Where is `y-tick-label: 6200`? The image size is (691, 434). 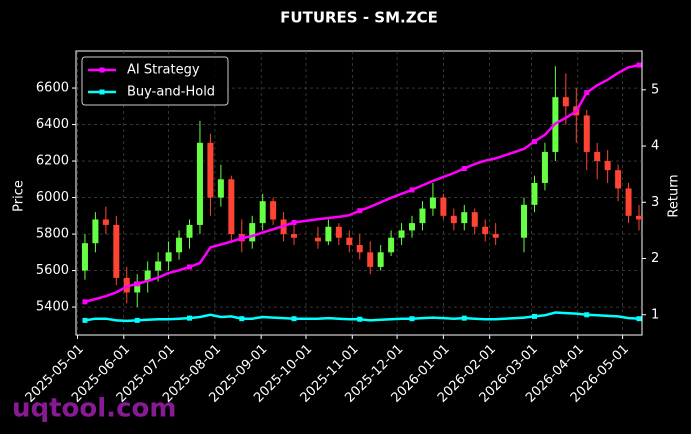 y-tick-label: 6200 is located at coordinates (52, 161).